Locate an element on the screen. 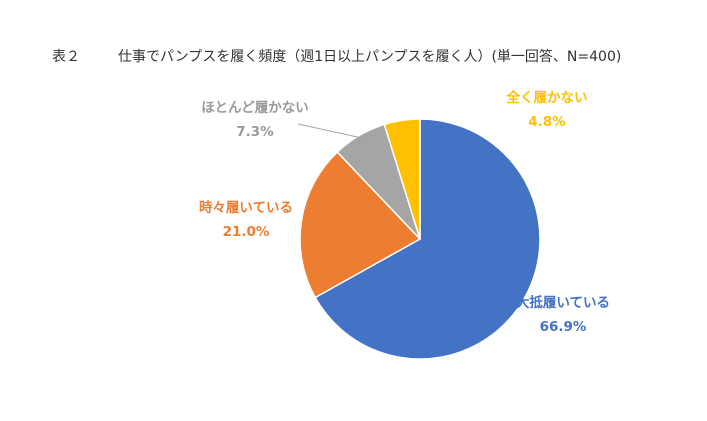 The width and height of the screenshot is (707, 421). label-never-name: 全く履かない is located at coordinates (547, 97).